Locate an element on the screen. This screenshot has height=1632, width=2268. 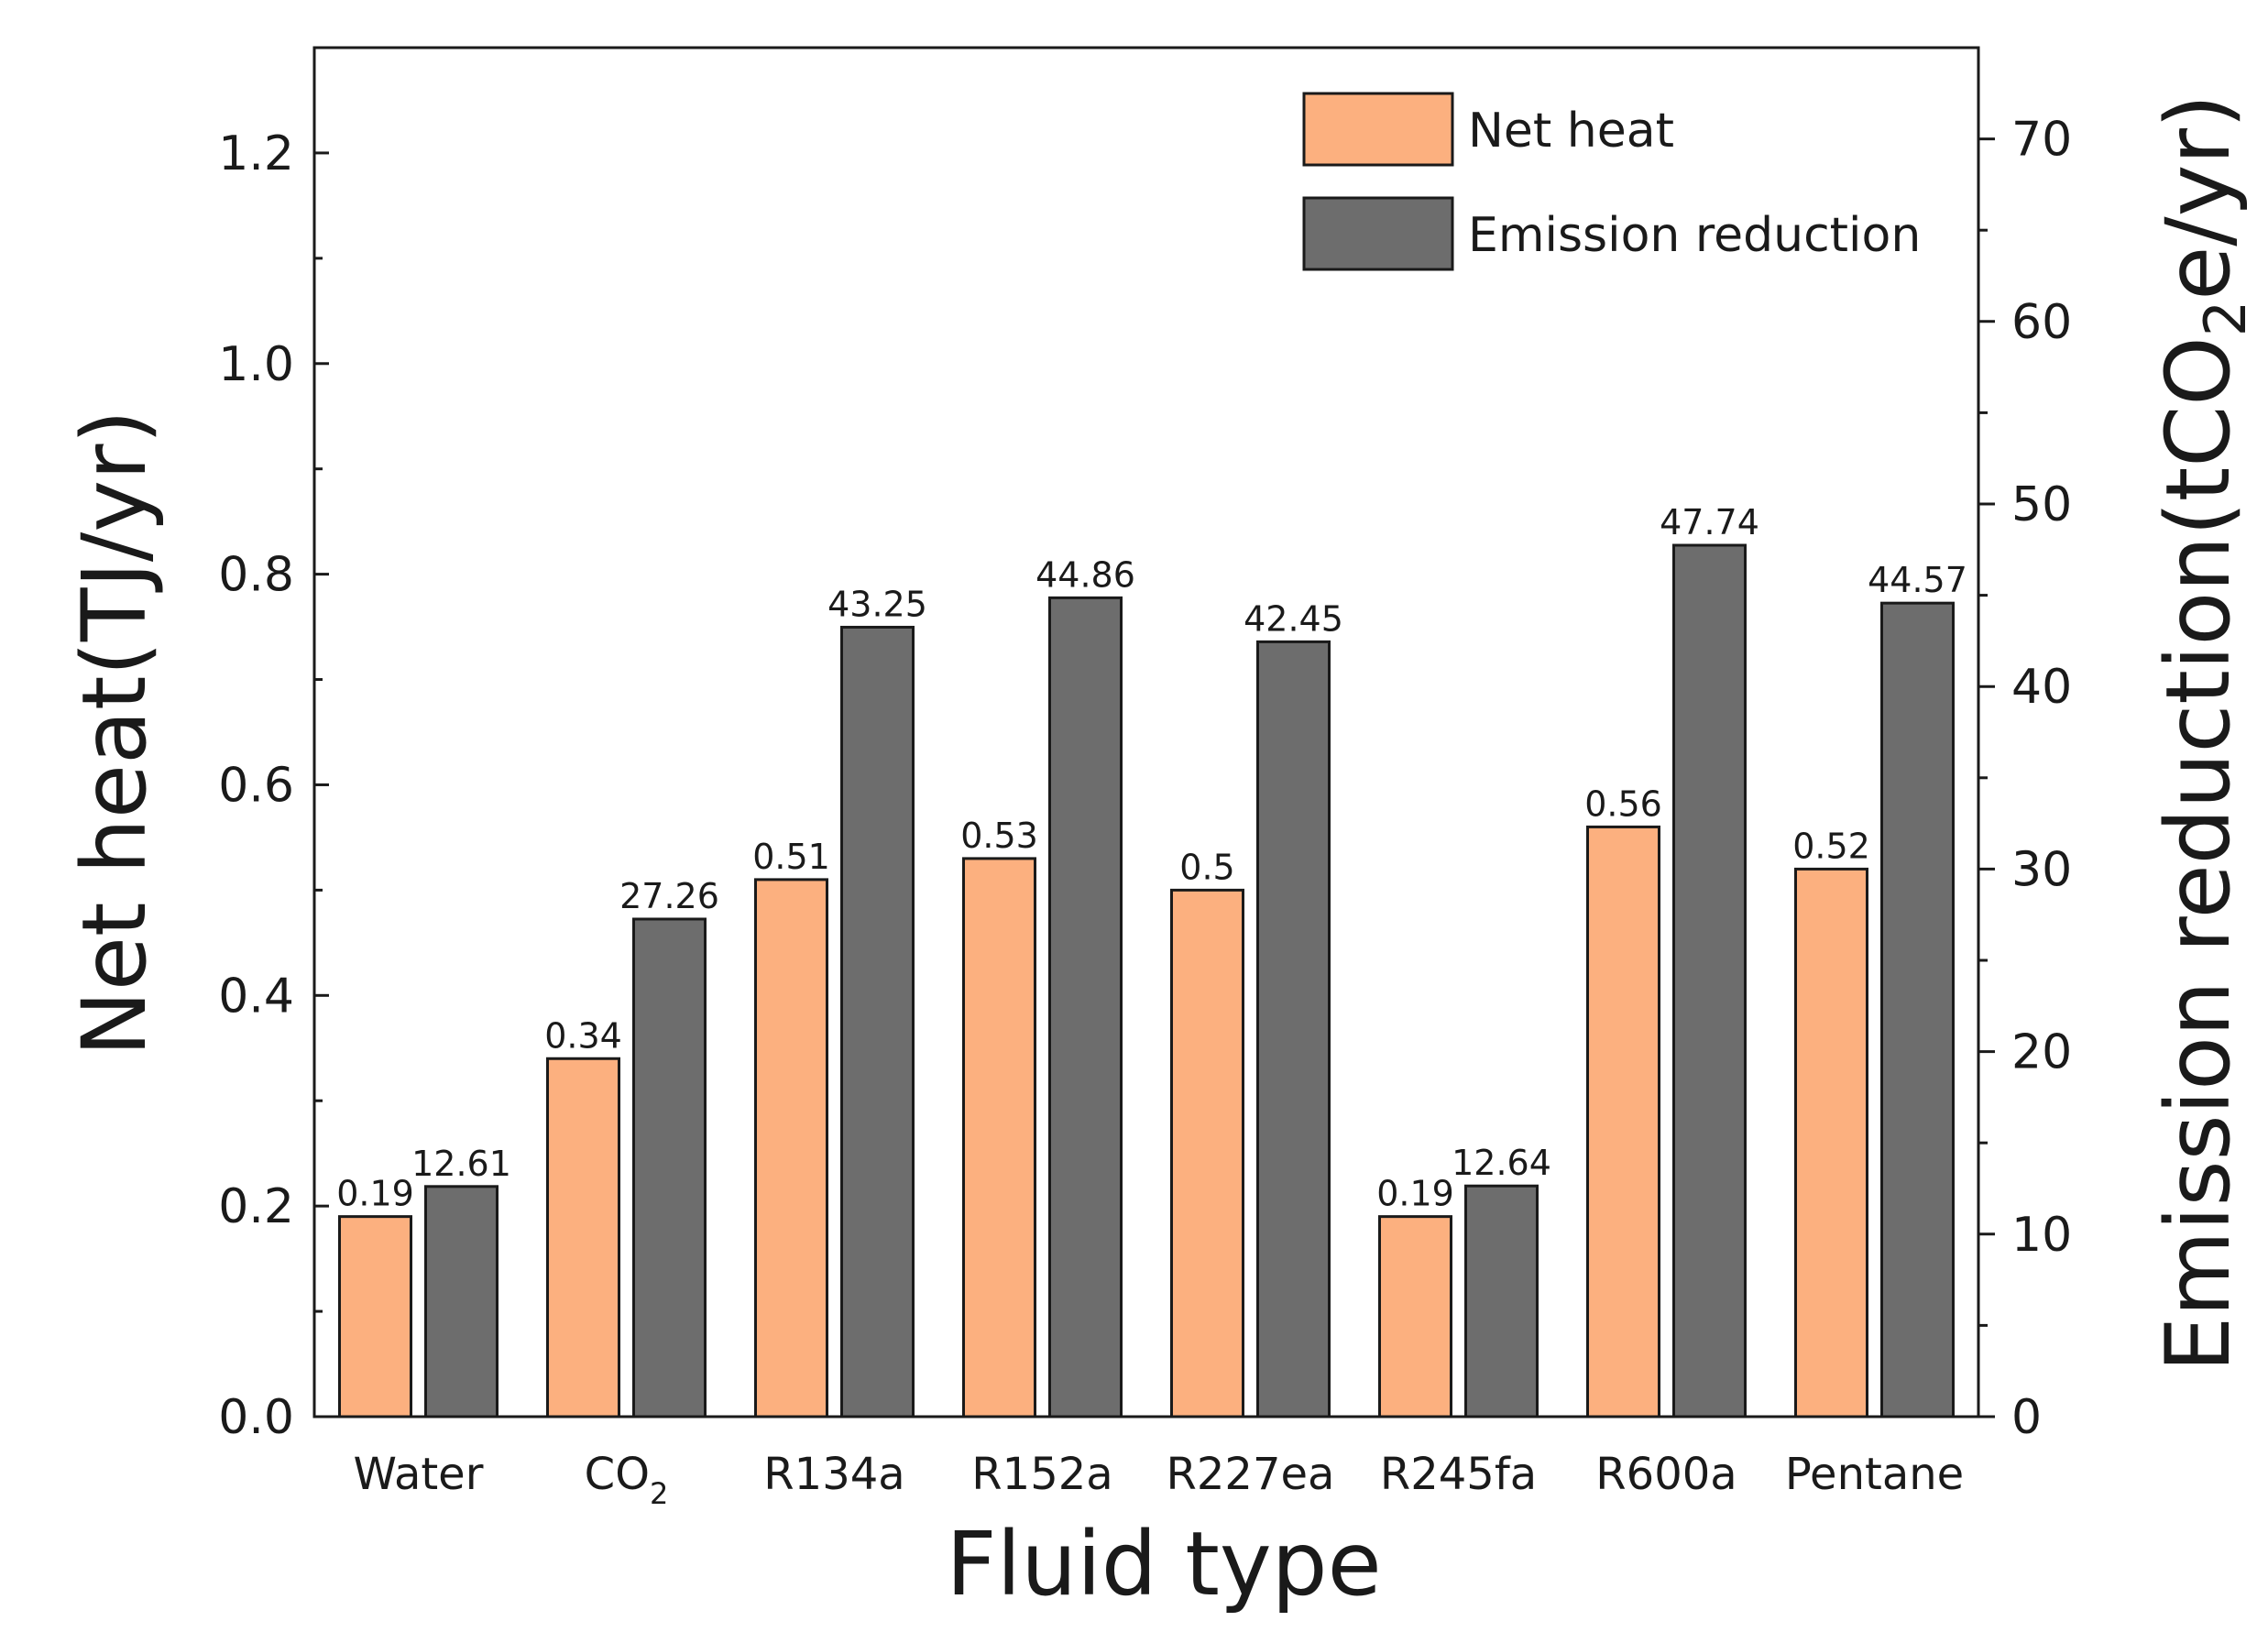
bar-emission-reduction-co2 is located at coordinates (669, 1167).